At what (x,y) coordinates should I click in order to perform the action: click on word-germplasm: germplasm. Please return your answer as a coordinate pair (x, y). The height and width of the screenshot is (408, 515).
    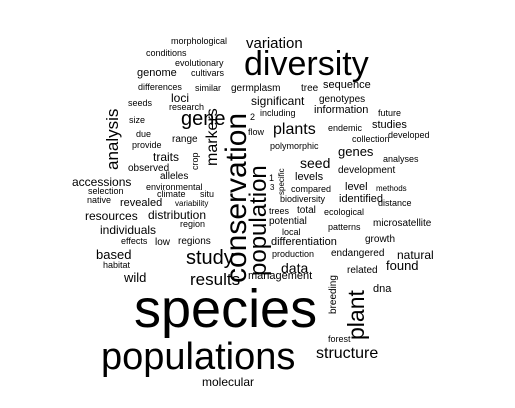
    Looking at the image, I should click on (256, 88).